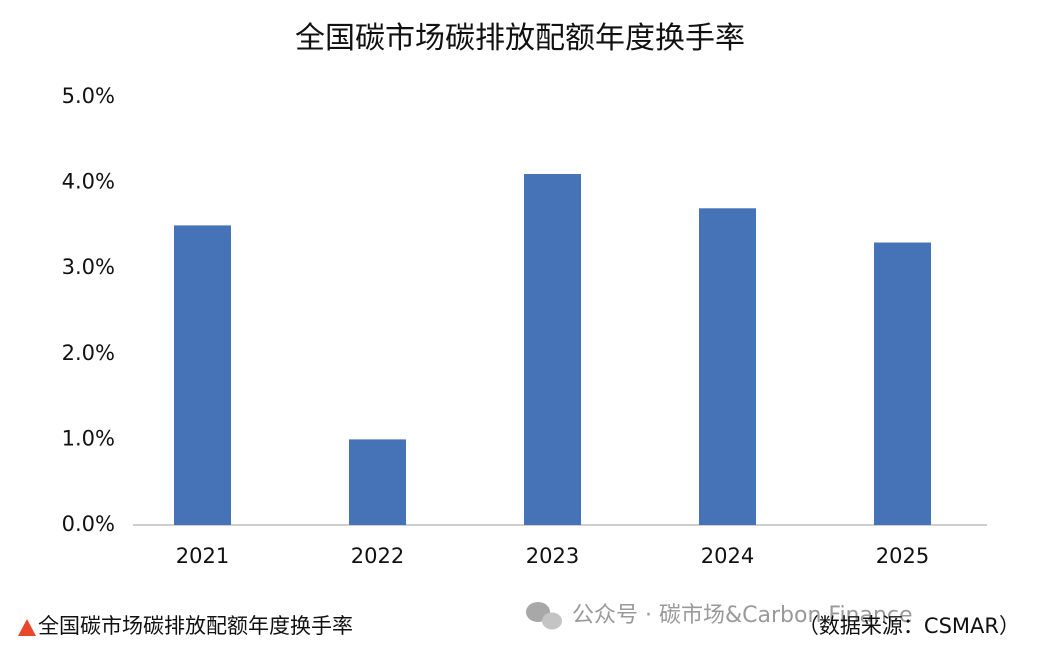  Describe the element at coordinates (195, 626) in the screenshot. I see `footnote: 全国碳市场碳排放配额年度换手率` at that location.